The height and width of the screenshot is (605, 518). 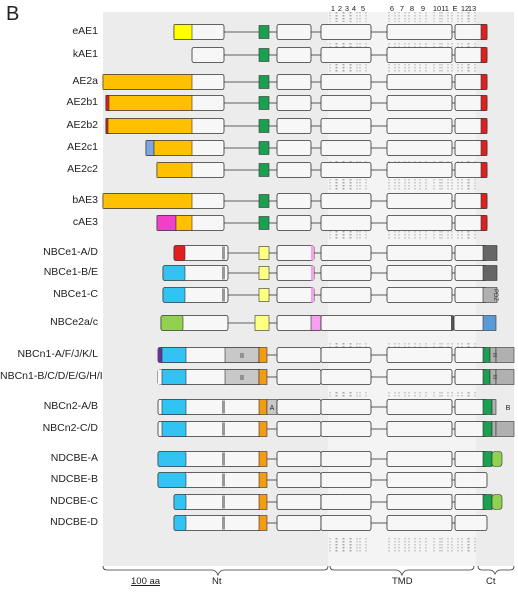 I want to click on row-label: bAE3, so click(x=85, y=200).